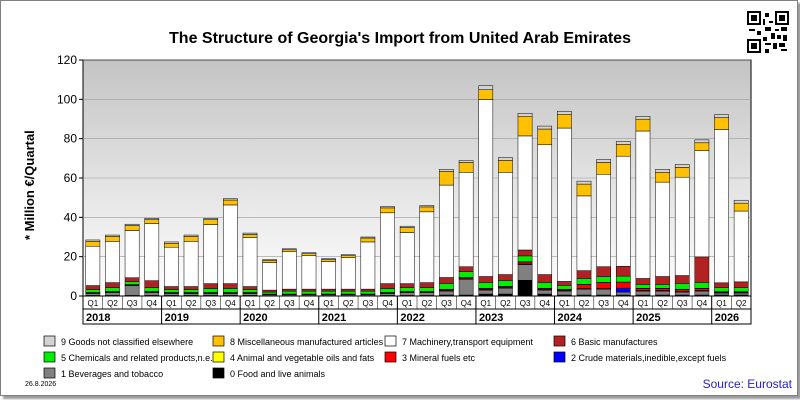 Image resolution: width=800 pixels, height=400 pixels. What do you see at coordinates (648, 318) in the screenshot?
I see `year-label: 2025` at bounding box center [648, 318].